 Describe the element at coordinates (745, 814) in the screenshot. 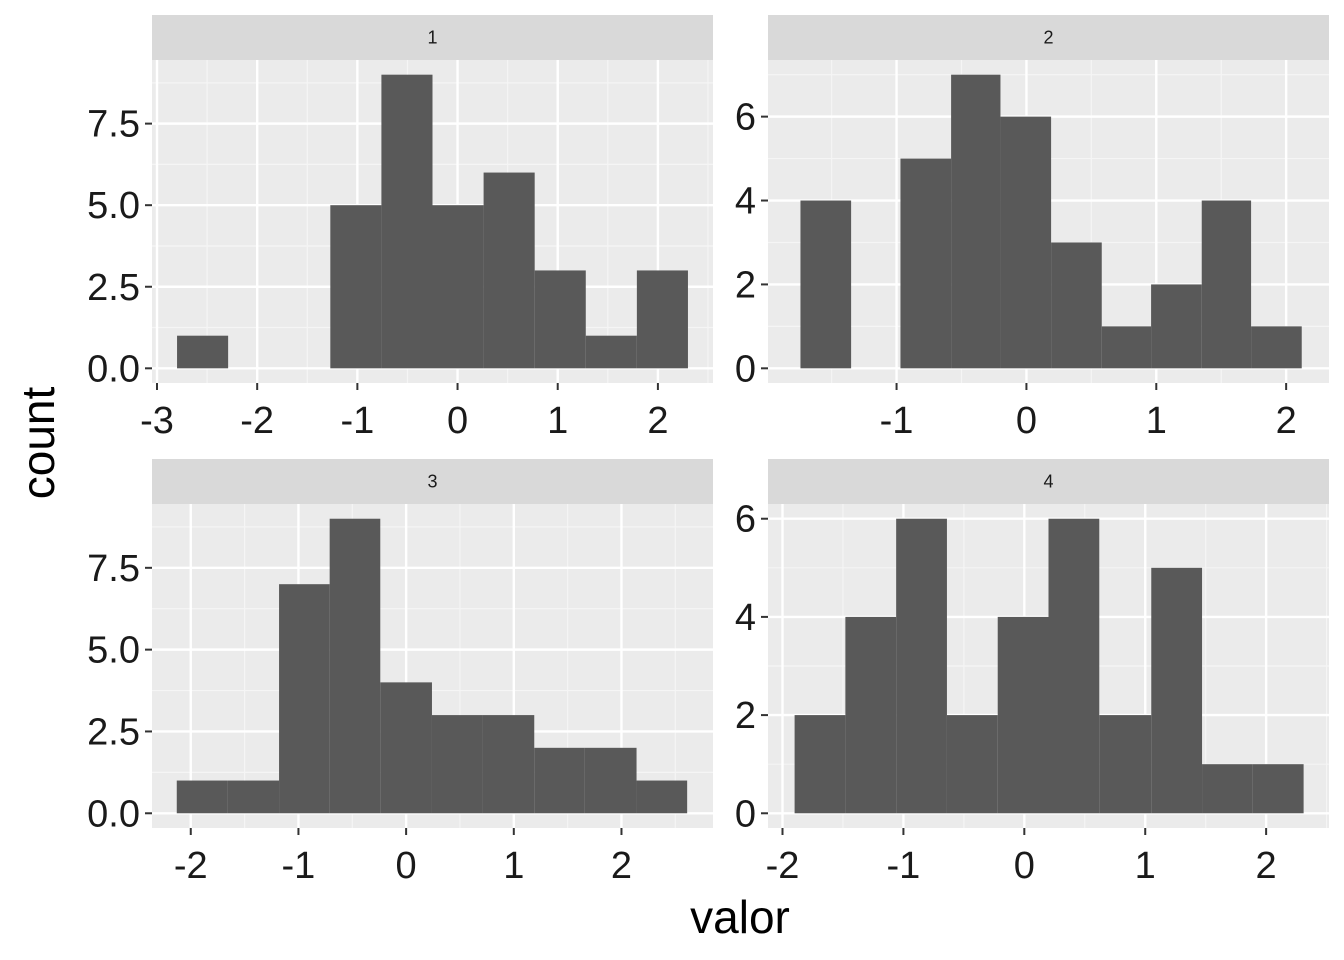

I see `facet-4-y-tick-label: 0` at that location.